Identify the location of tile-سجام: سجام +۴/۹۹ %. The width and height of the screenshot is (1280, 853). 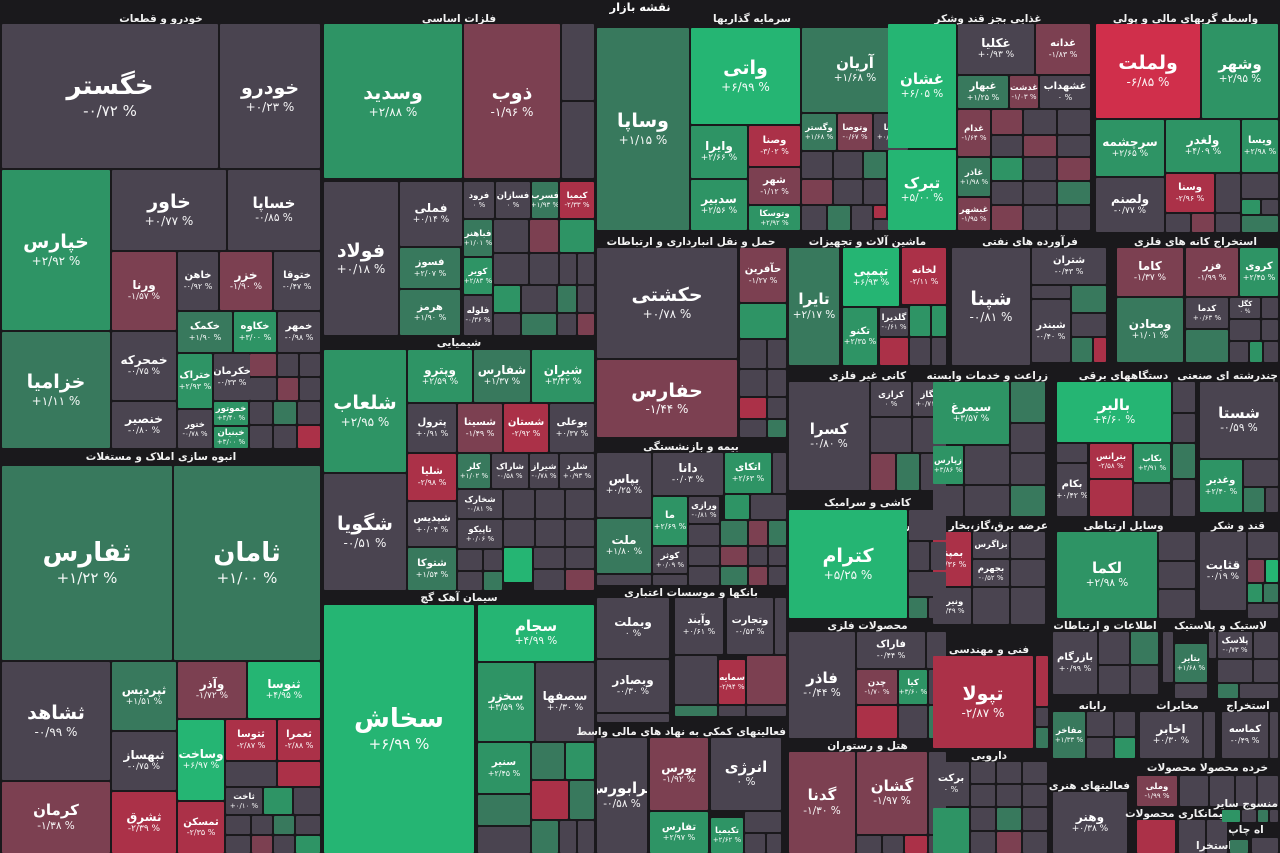
(536, 633).